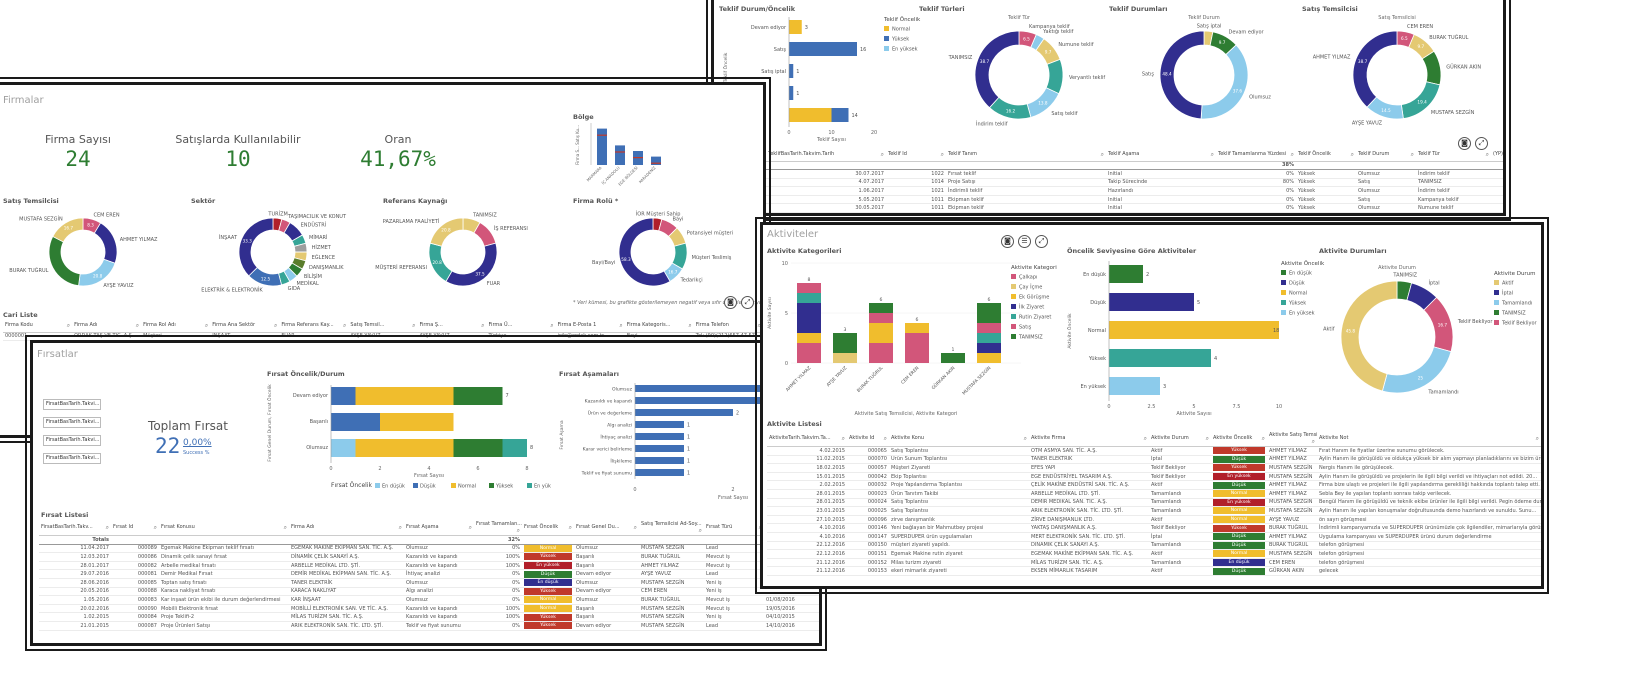 Image resolution: width=1640 pixels, height=688 pixels. Describe the element at coordinates (439, 528) in the screenshot. I see `table-header: Fırsat Aşama ⌕` at that location.